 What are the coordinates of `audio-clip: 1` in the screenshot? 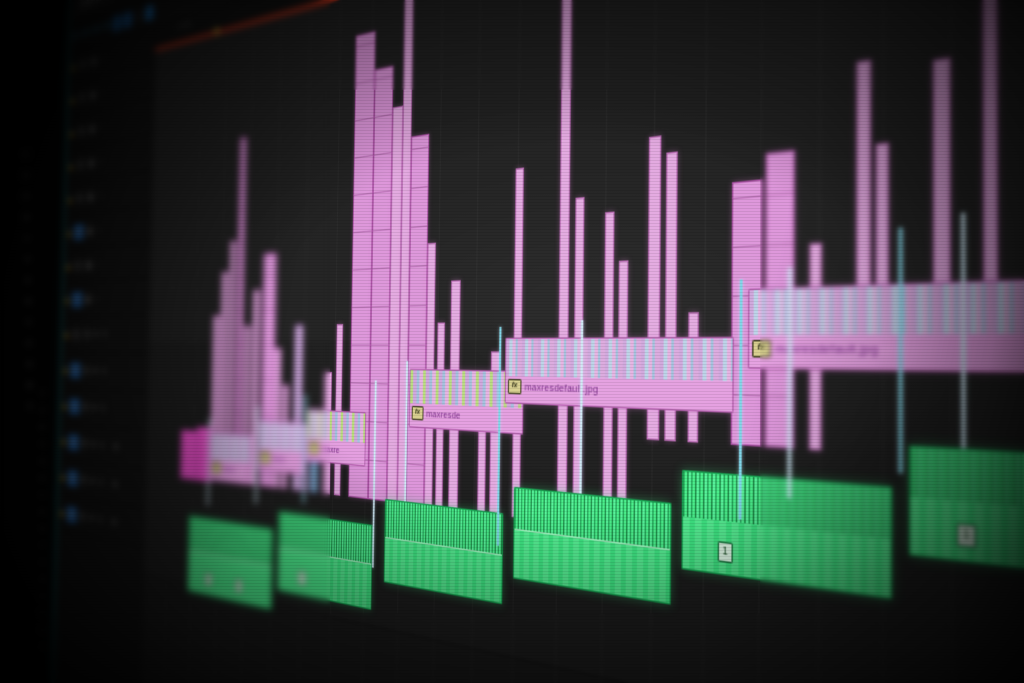 It's located at (325, 561).